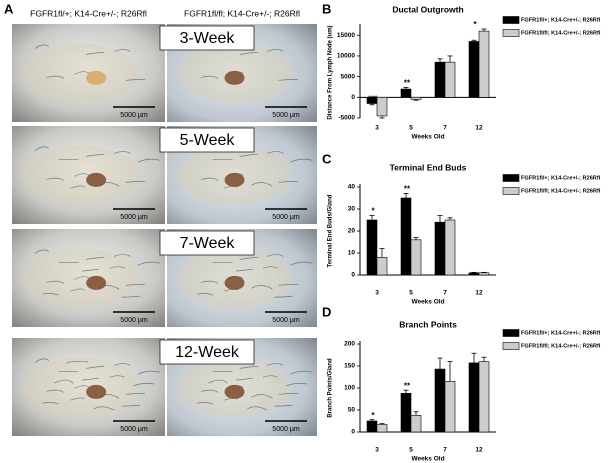  I want to click on column-header: FGFR1fl/+; K14-Cre+/-; R26Rfl, so click(88, 13).